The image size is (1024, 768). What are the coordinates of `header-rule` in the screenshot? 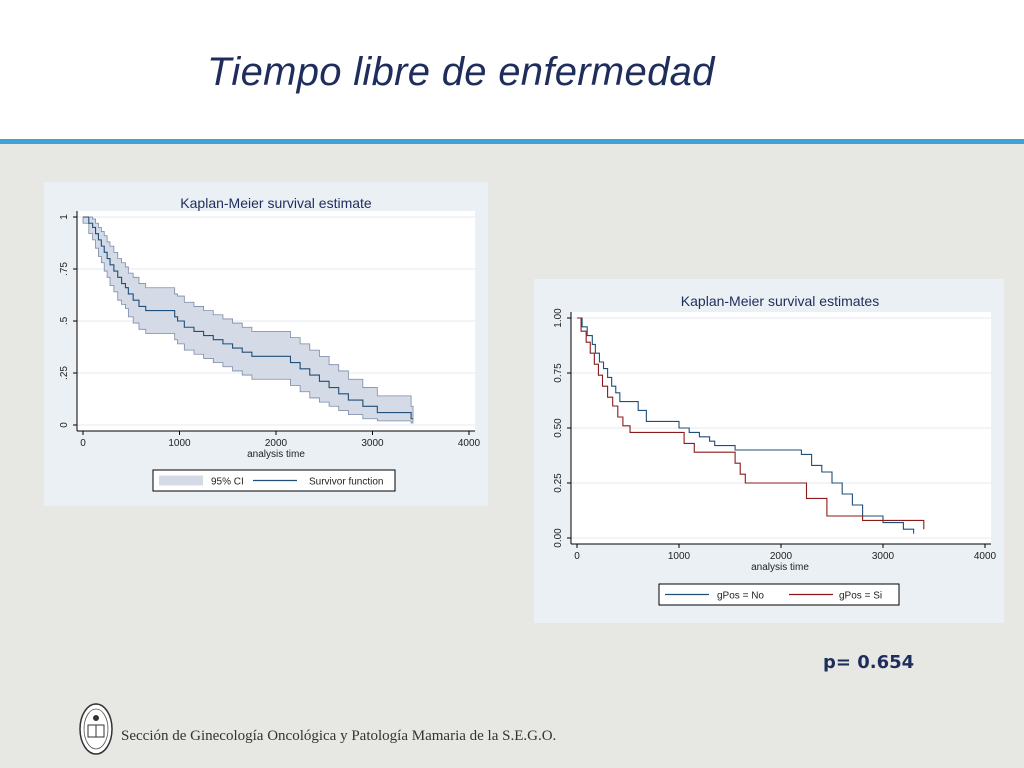 It's located at (512, 141).